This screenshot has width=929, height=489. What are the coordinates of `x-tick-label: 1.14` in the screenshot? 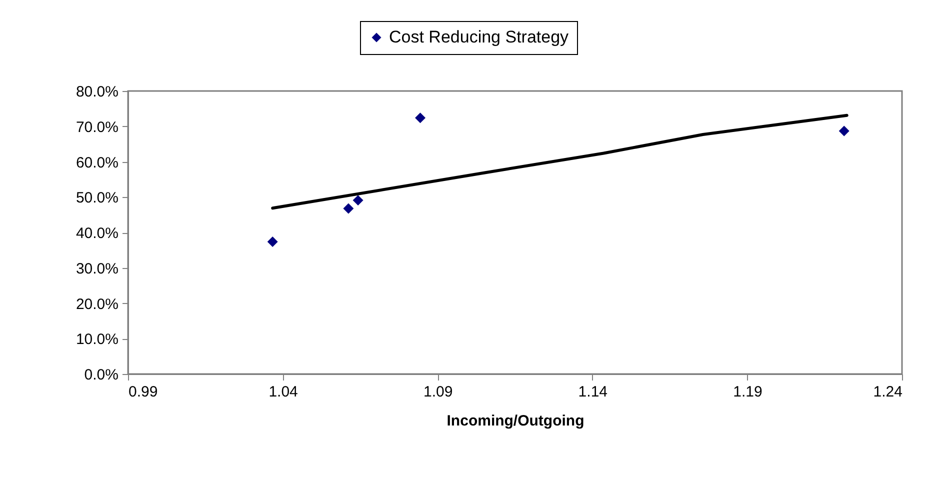 It's located at (593, 392).